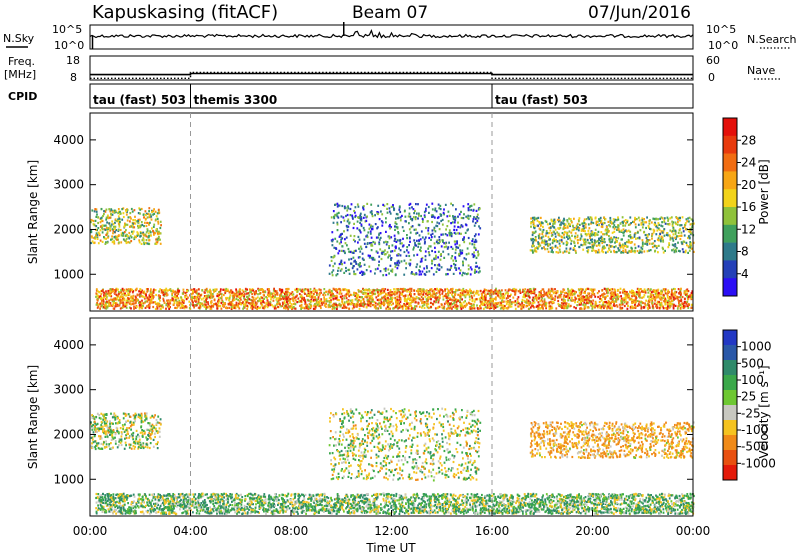 This screenshot has width=800, height=554. I want to click on x-tick-label-4: 16:00, so click(492, 531).